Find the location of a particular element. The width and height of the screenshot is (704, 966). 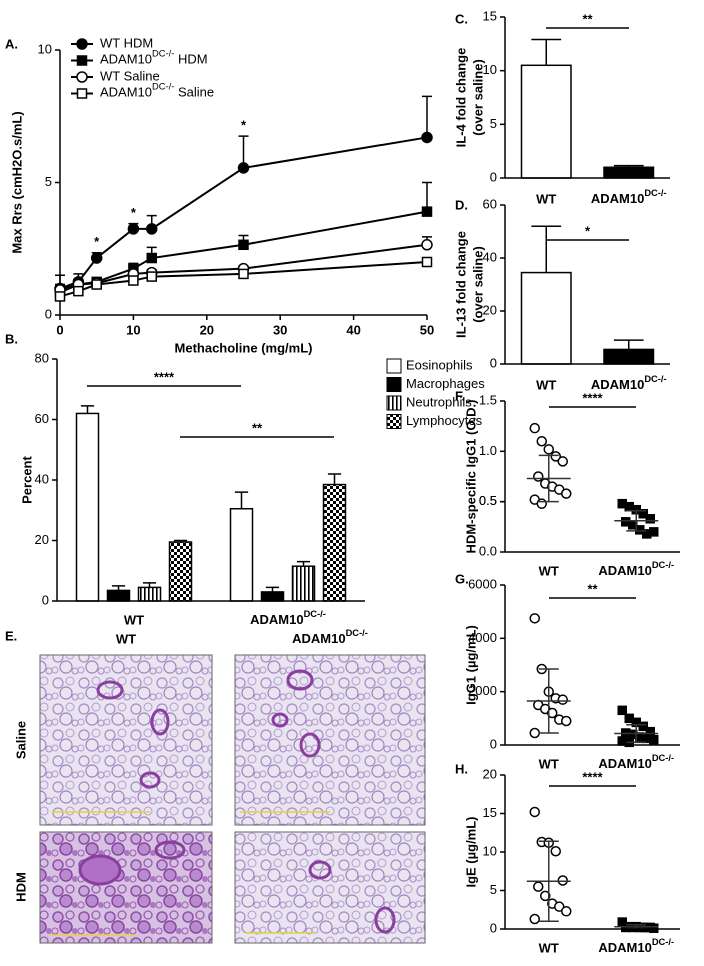

row-label: Saline is located at coordinates (20, 740).